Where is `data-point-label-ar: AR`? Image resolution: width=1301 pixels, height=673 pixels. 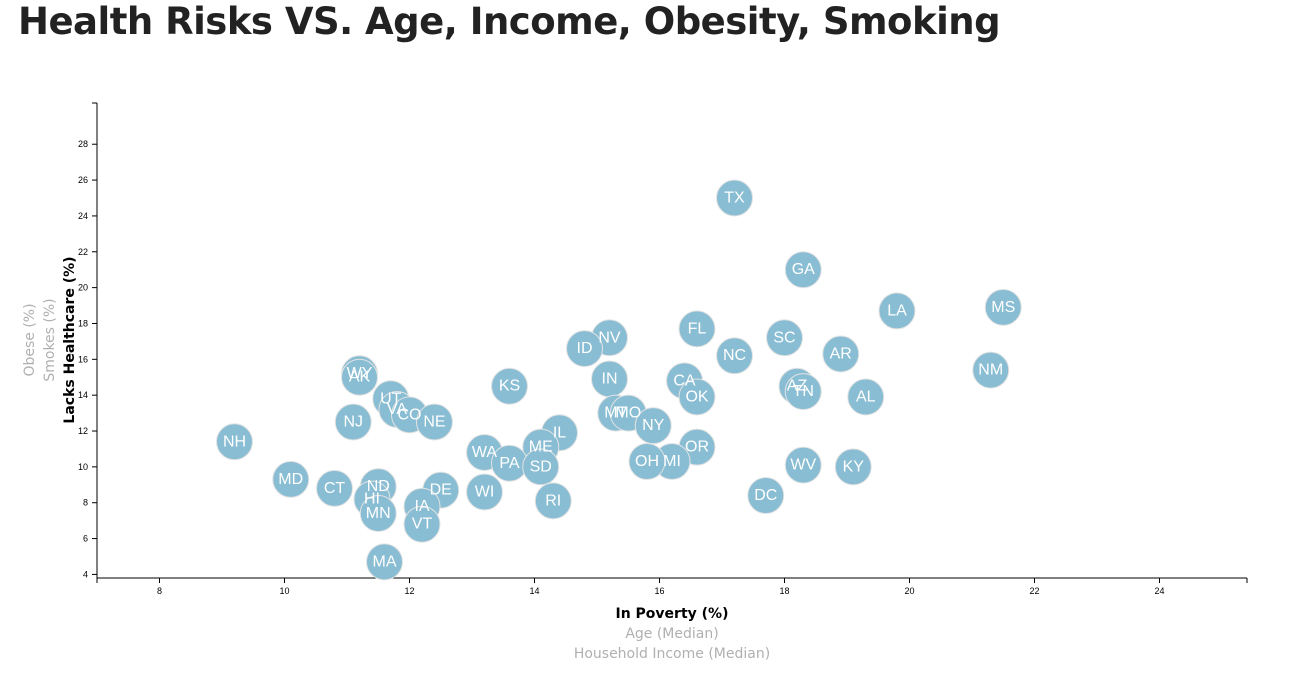 data-point-label-ar: AR is located at coordinates (841, 353).